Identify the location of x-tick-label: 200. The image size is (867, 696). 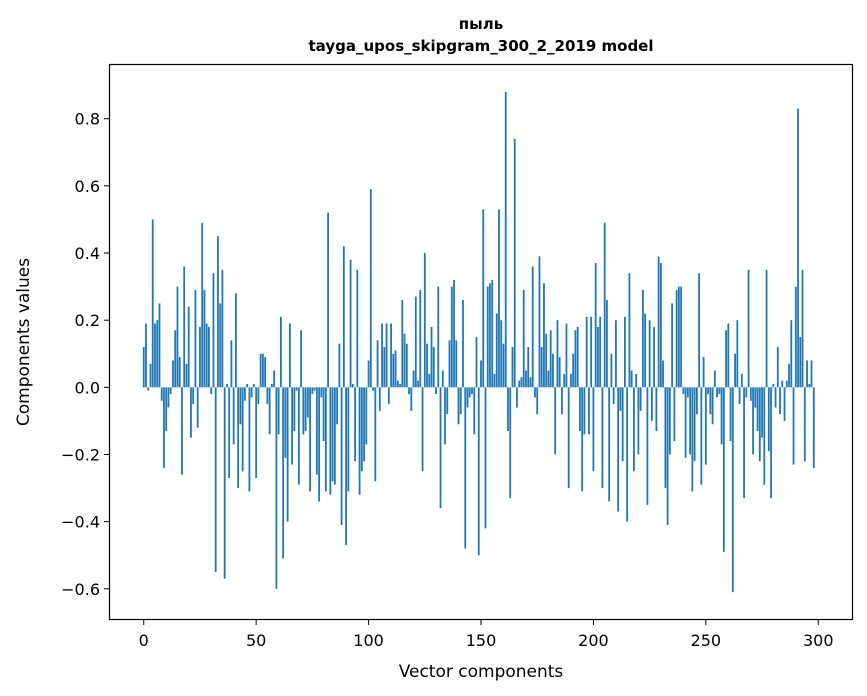
(593, 640).